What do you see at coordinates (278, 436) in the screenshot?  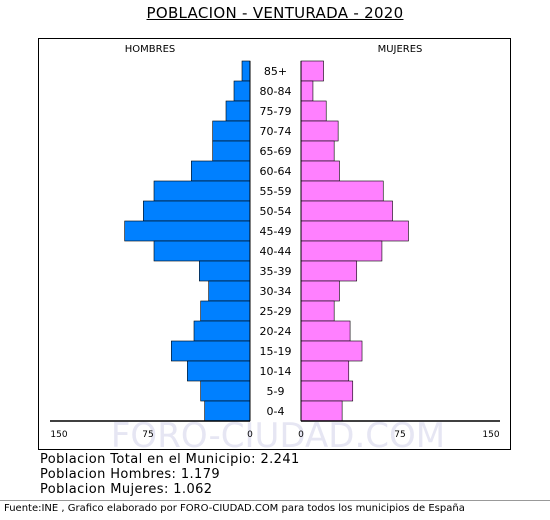 I see `watermark: FORO-CIUDAD.COM` at bounding box center [278, 436].